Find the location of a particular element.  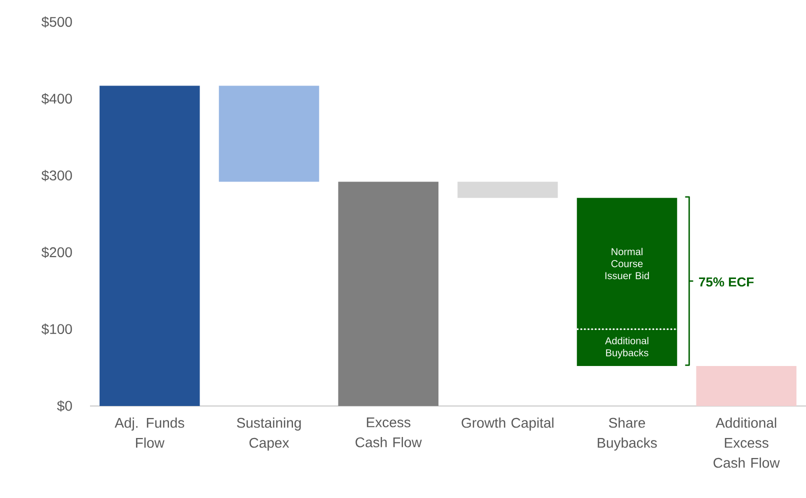

x-tick-label: Adj. Funds Flow is located at coordinates (149, 433).